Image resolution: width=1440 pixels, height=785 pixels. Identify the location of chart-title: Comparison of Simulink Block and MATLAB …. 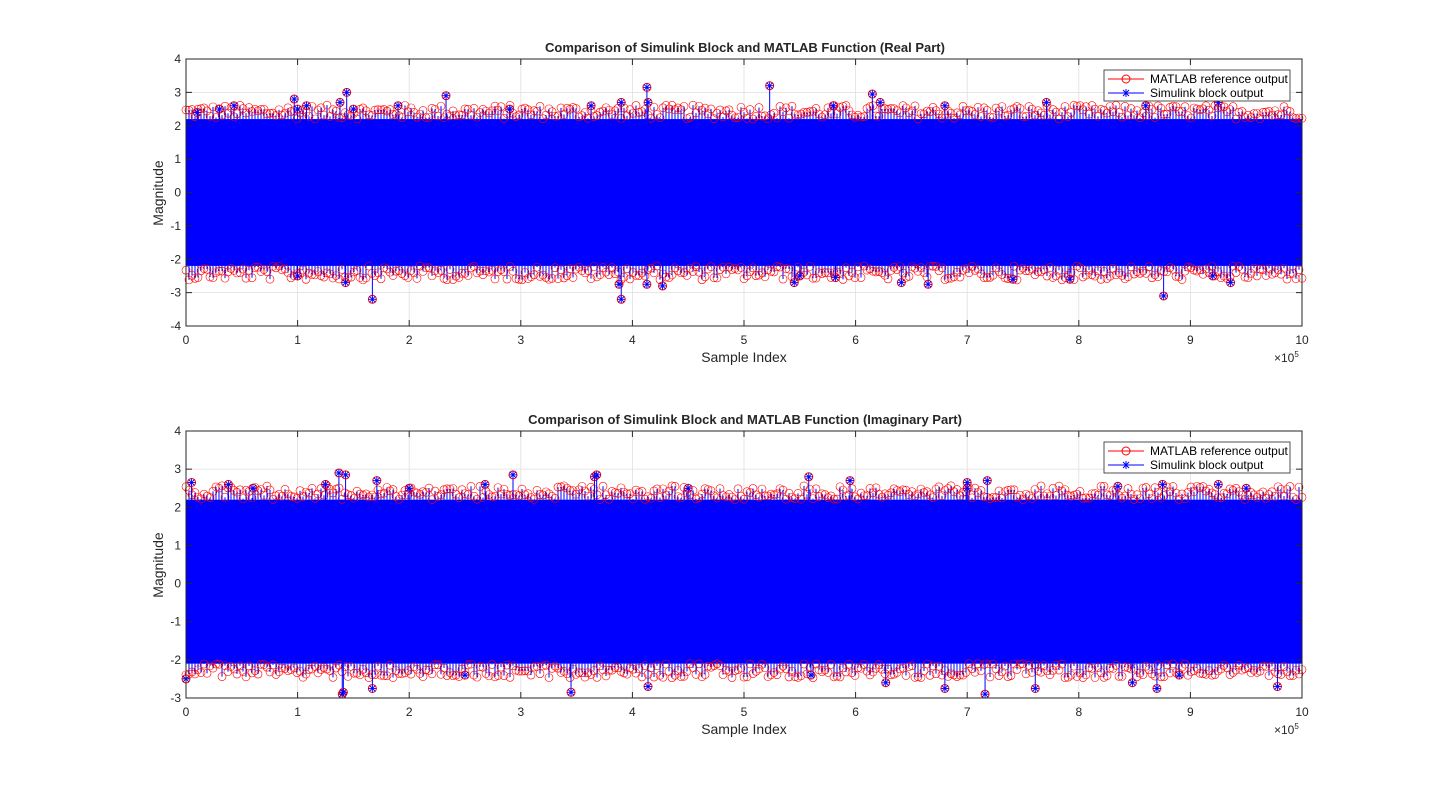
(745, 47).